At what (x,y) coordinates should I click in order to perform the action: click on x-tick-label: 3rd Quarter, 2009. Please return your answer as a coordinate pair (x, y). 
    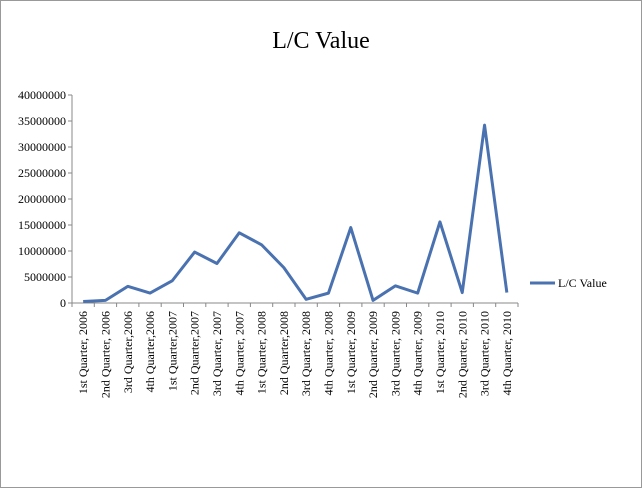
    Looking at the image, I should click on (395, 353).